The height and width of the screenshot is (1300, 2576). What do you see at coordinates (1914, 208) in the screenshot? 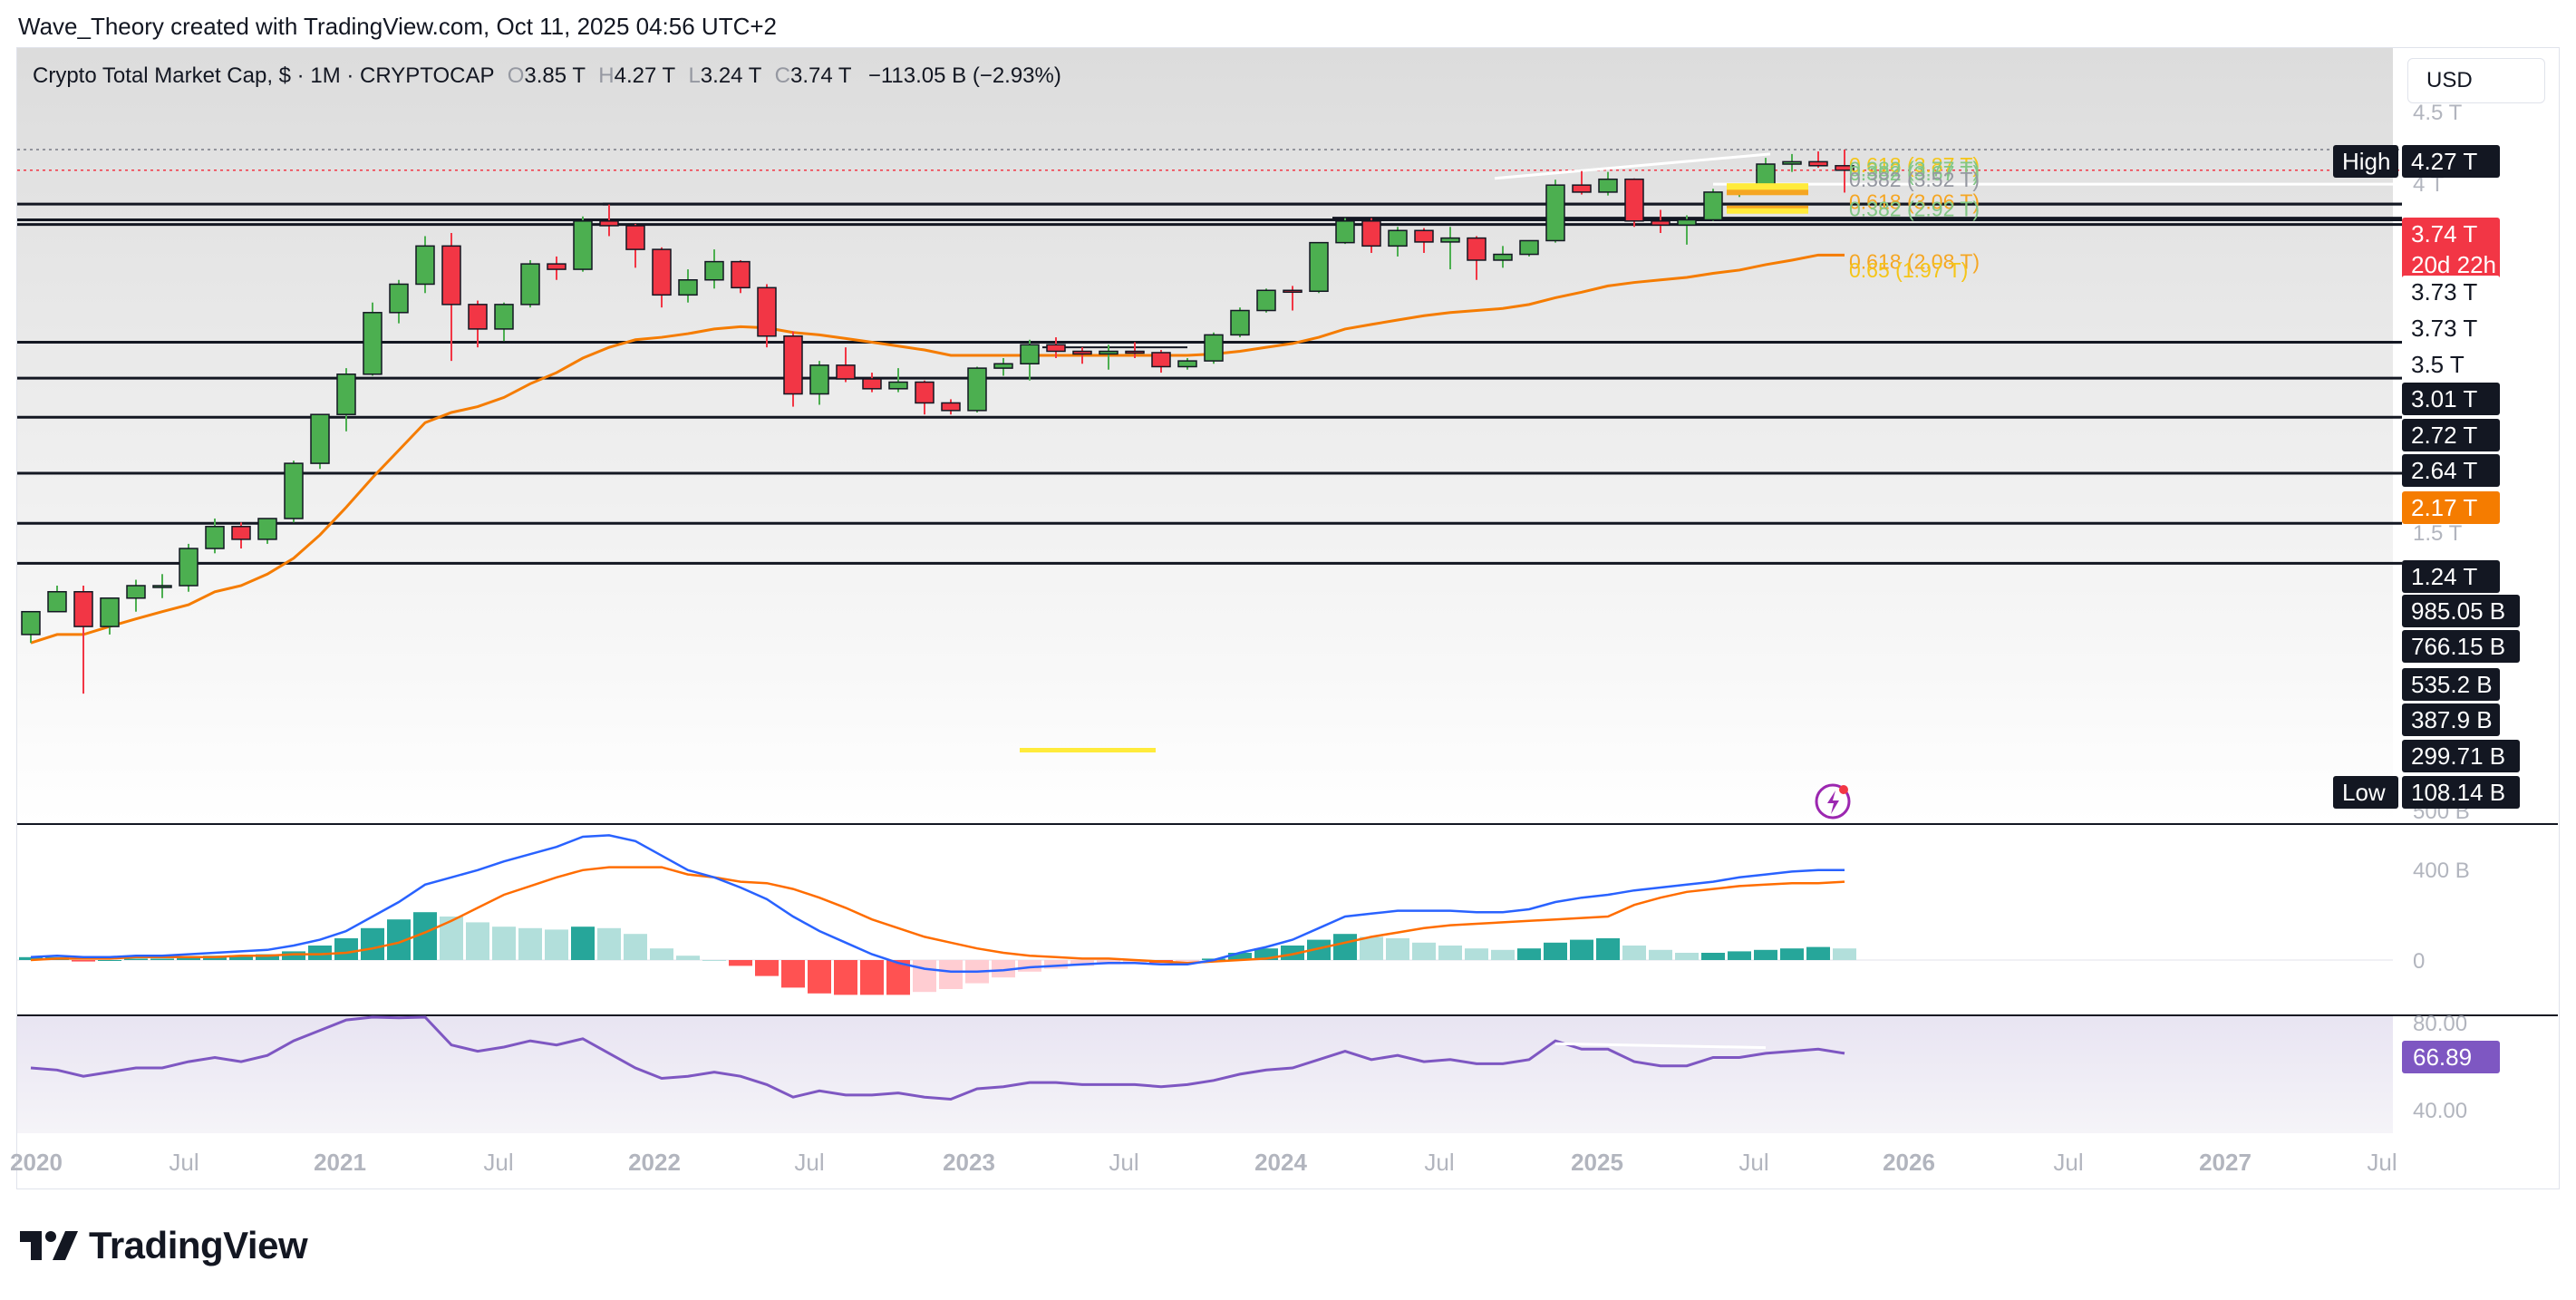
I see `fib-label: 0.382 (2.92 T)` at bounding box center [1914, 208].